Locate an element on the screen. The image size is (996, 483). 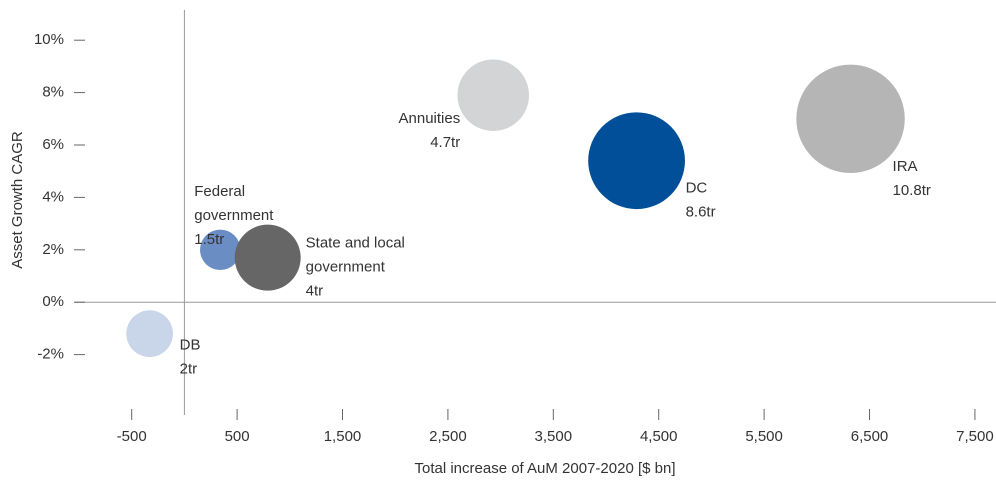
x-tick-label: 5,500 is located at coordinates (764, 436).